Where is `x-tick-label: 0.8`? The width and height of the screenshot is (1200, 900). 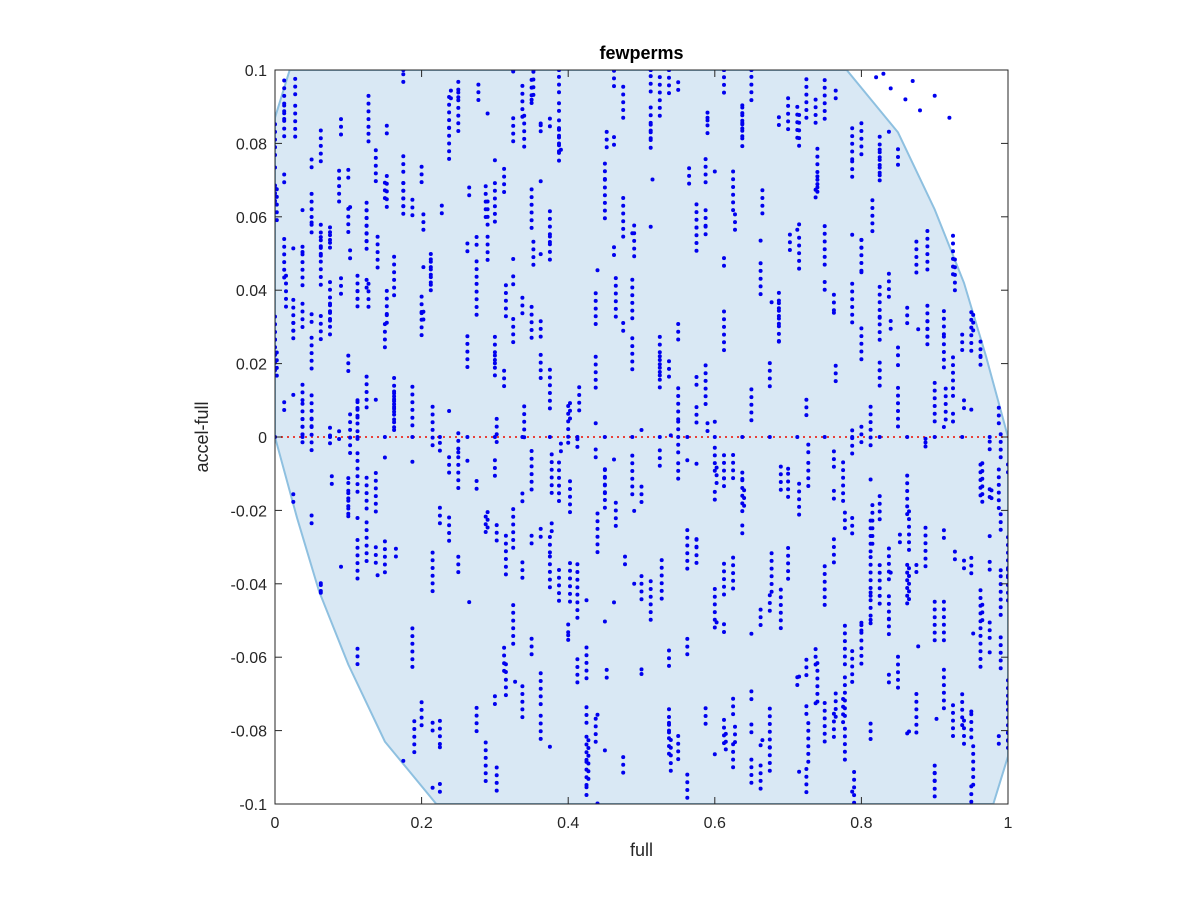 x-tick-label: 0.8 is located at coordinates (861, 823).